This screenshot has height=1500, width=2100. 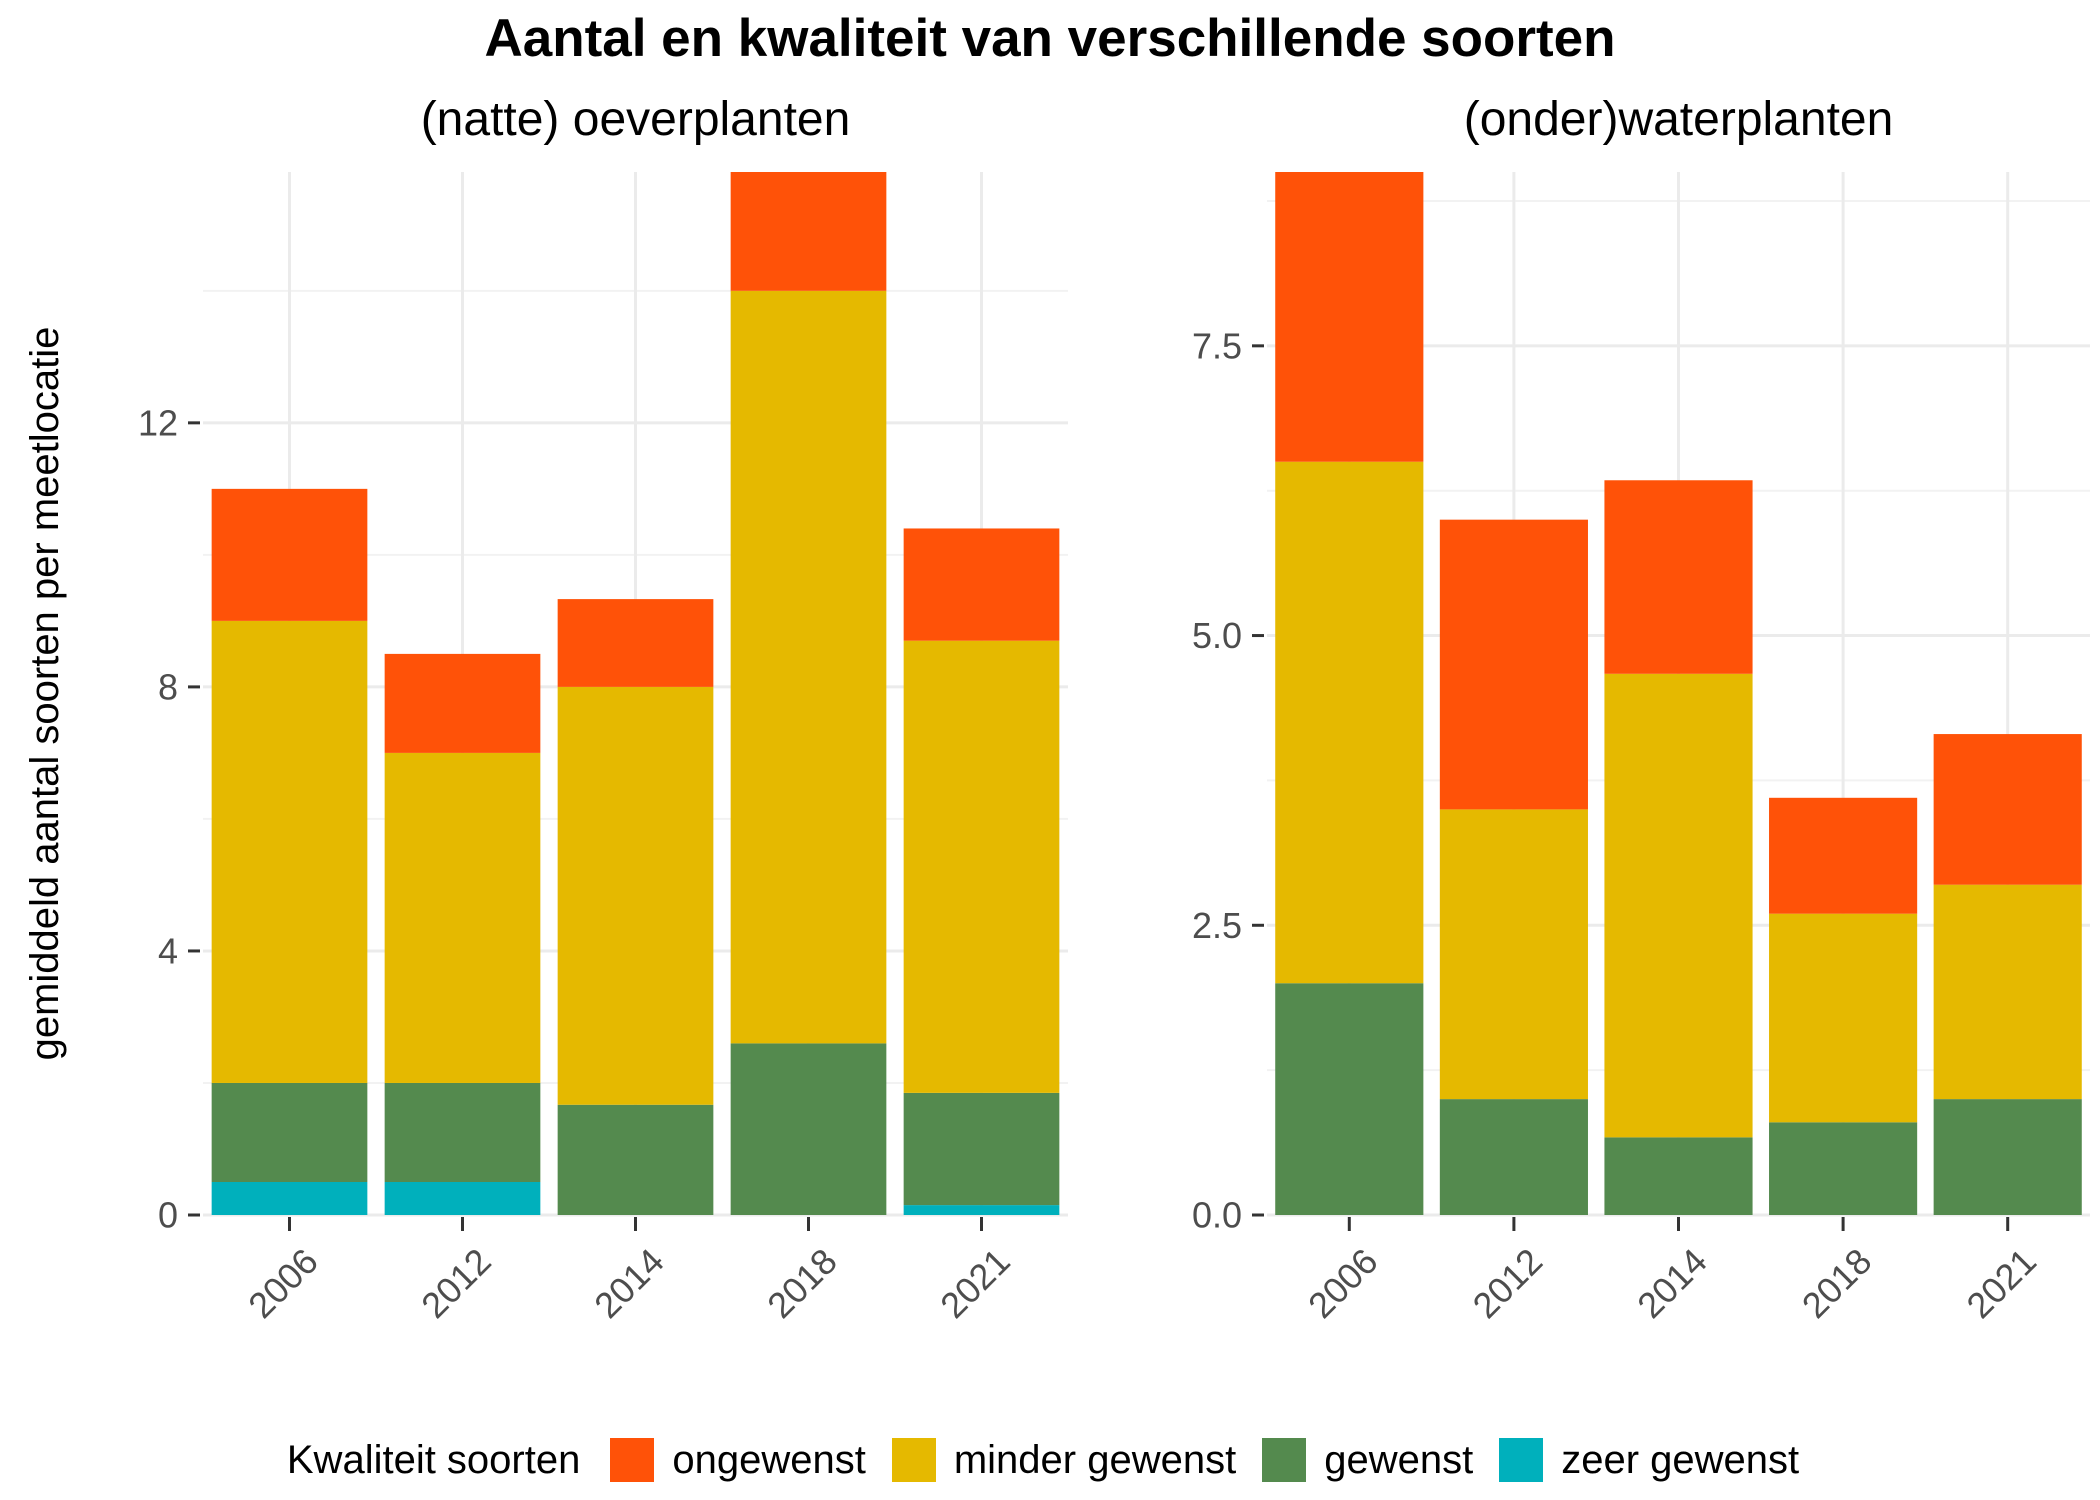 I want to click on legend-item-gewenst: gewenst, so click(x=1367, y=1460).